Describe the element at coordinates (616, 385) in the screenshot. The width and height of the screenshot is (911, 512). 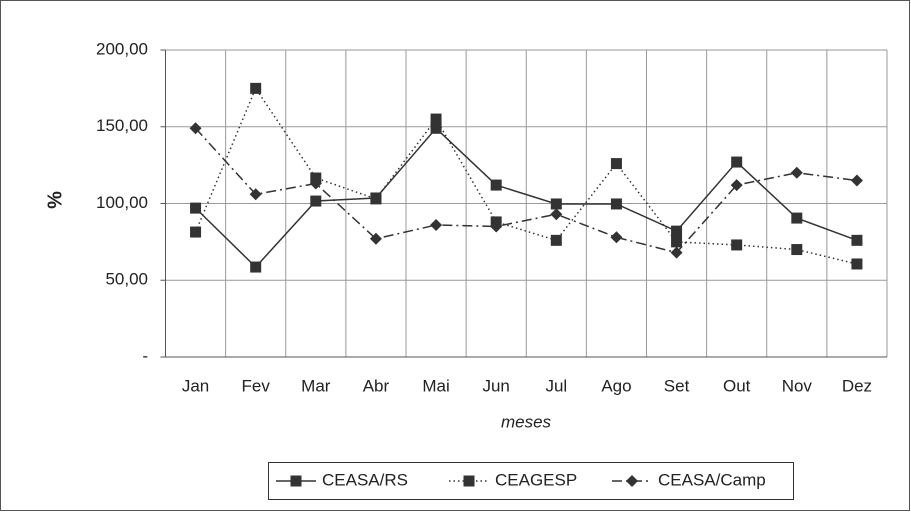
I see `x-tick-label: Ago` at that location.